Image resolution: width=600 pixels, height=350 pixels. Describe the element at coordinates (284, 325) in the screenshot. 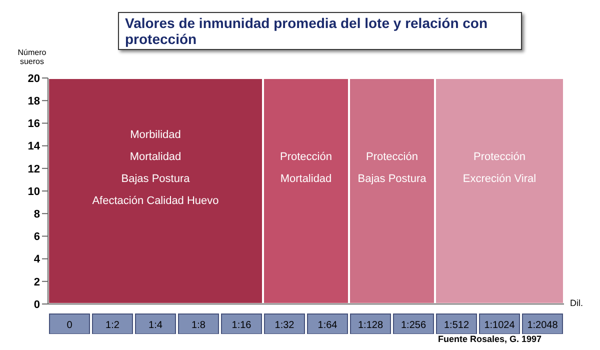

I see `x-tick-label: 1:32` at that location.